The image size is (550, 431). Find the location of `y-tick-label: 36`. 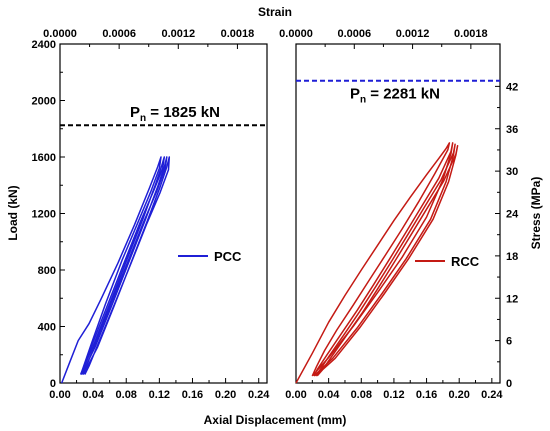

y-tick-label: 36 is located at coordinates (512, 130).